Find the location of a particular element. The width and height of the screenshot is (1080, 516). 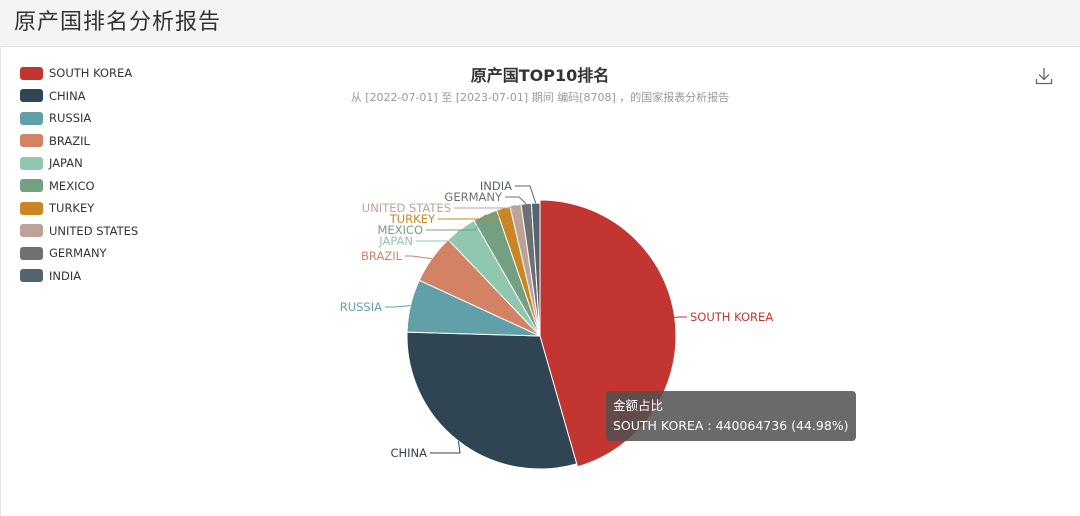

page-header: 原产国排名分析报告 is located at coordinates (540, 23).